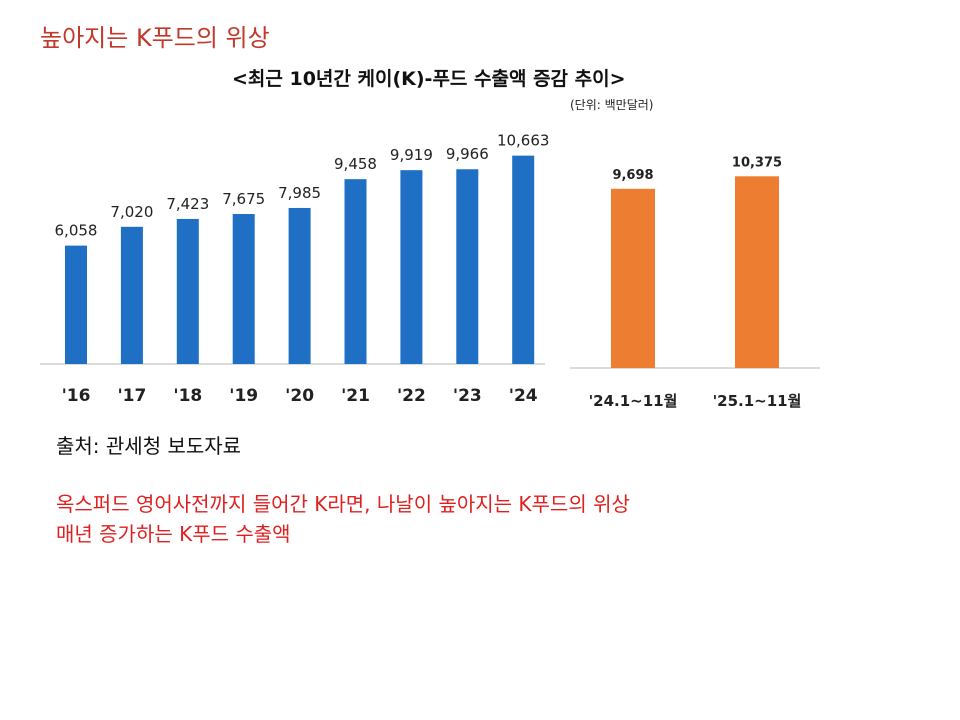  Describe the element at coordinates (632, 175) in the screenshot. I see `chart-1-value-label-0: 9,698` at that location.